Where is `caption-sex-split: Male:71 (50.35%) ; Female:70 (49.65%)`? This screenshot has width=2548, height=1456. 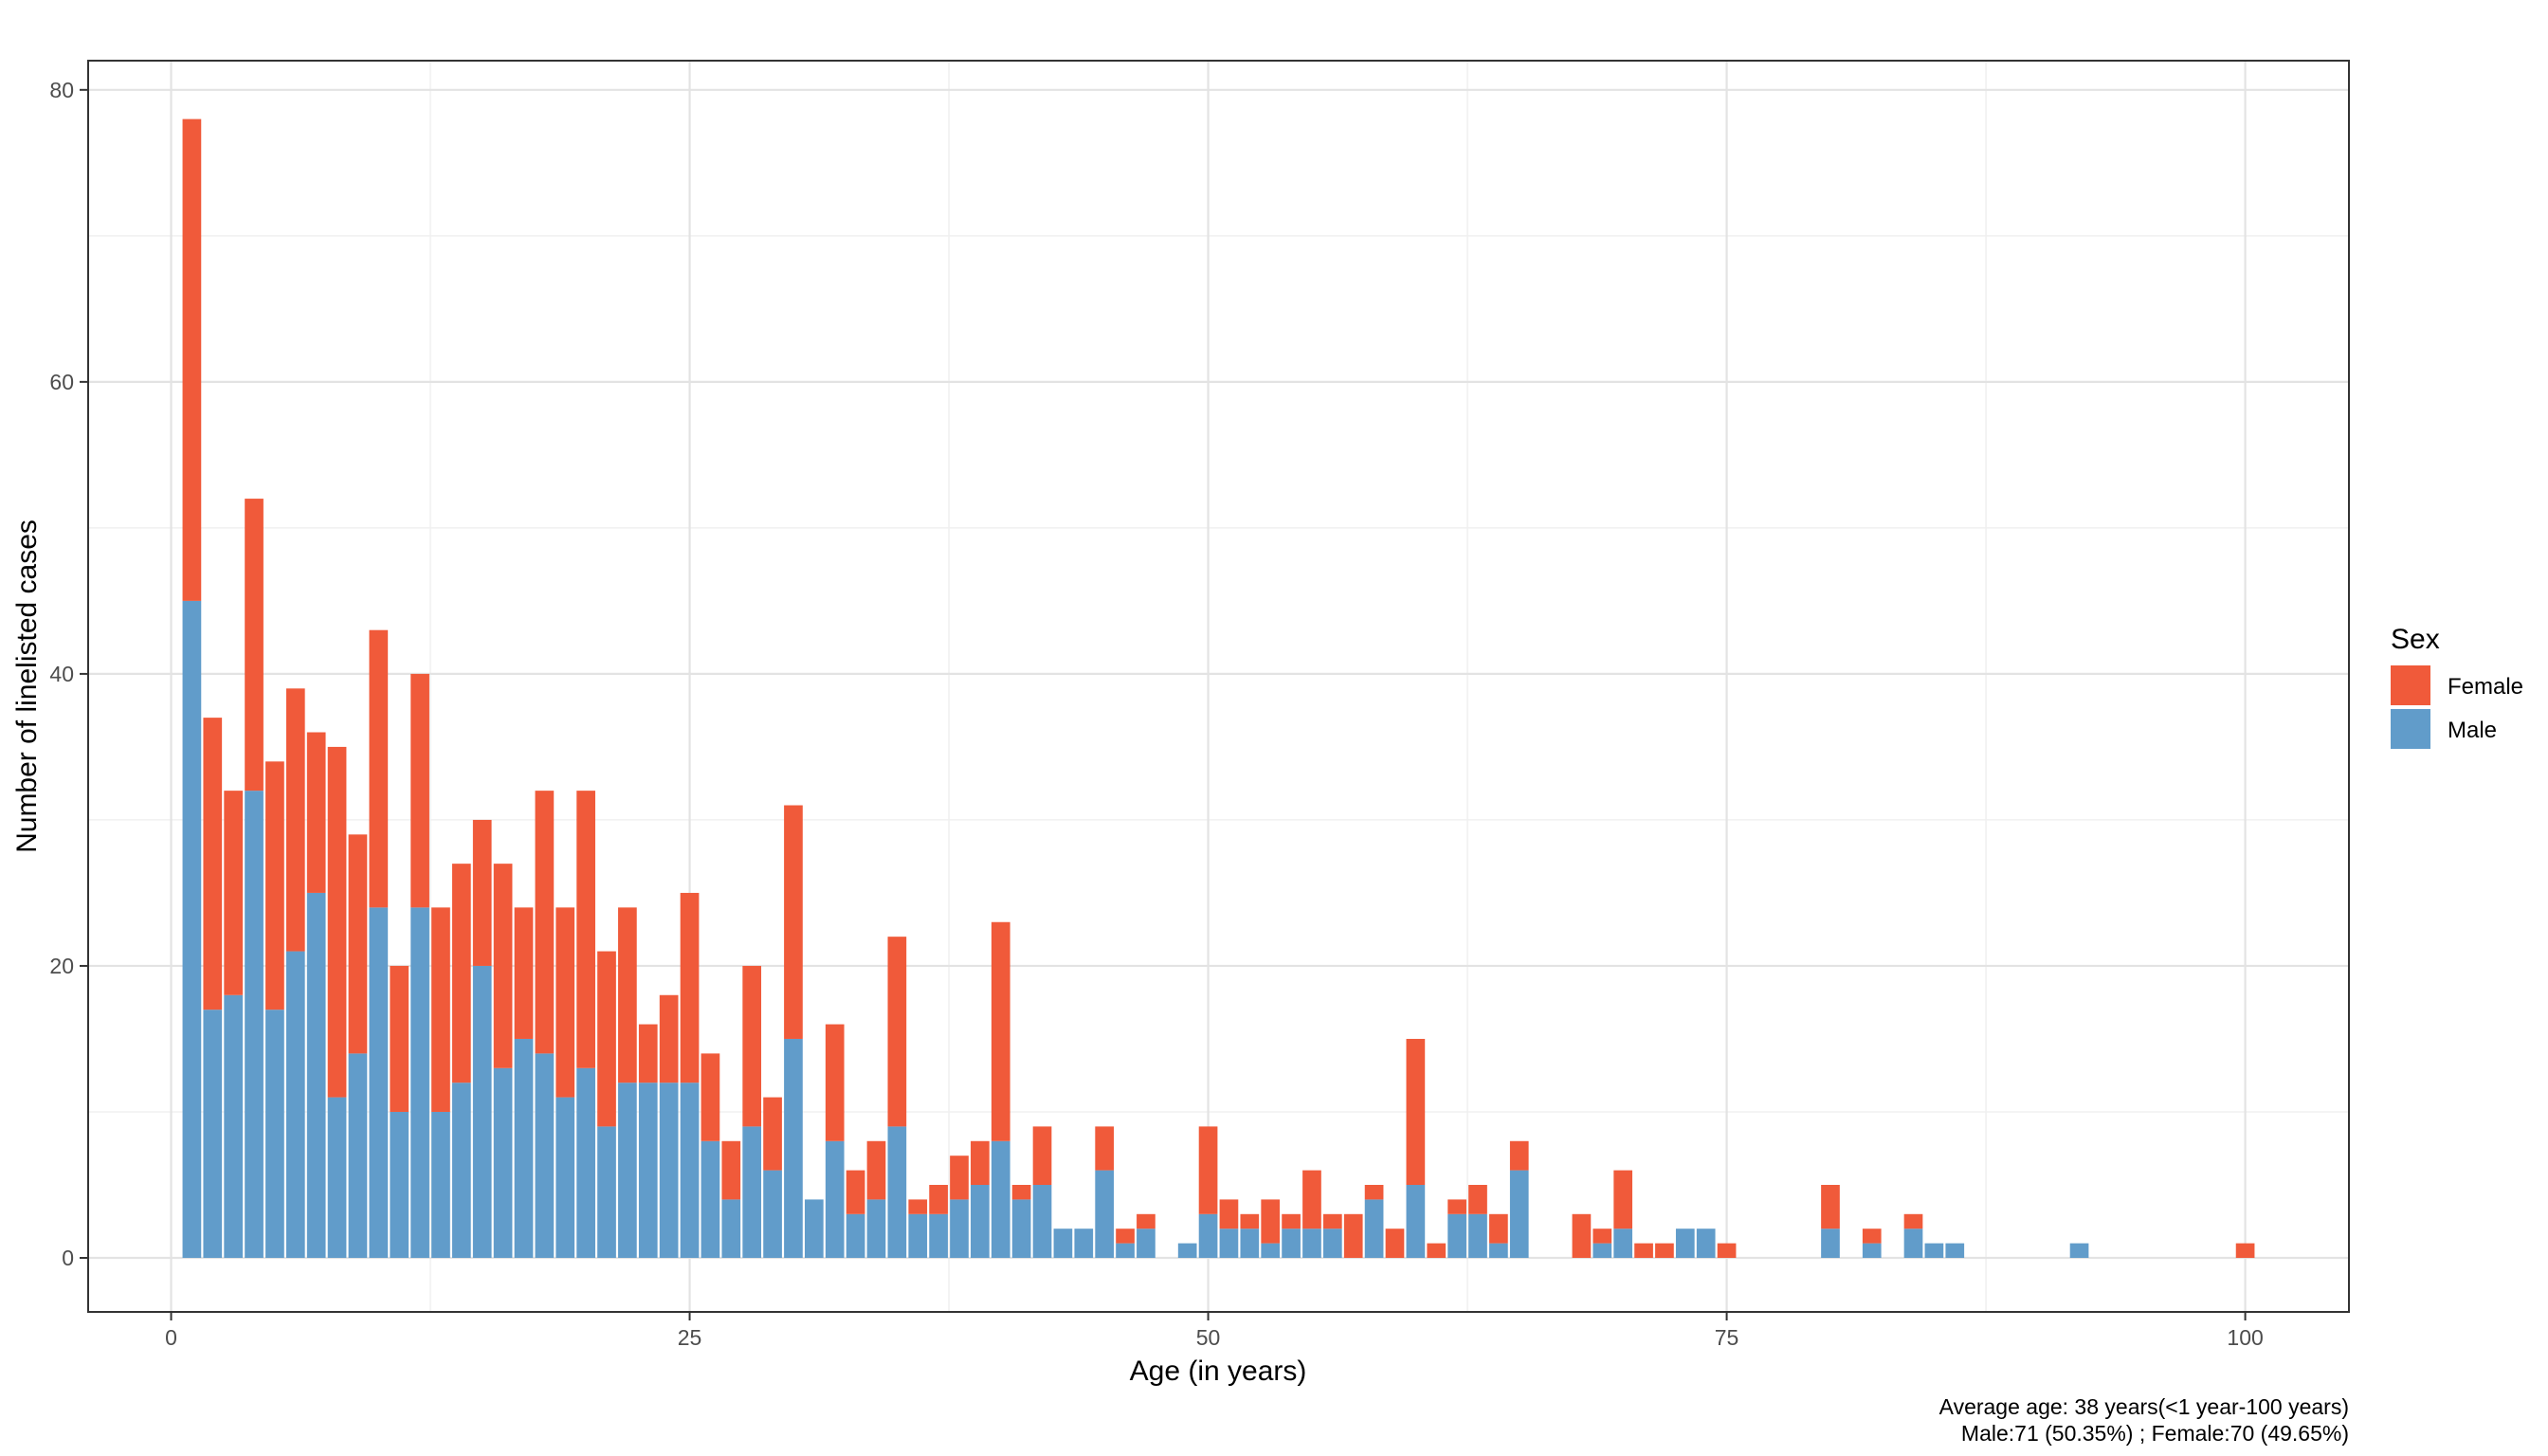 caption-sex-split: Male:71 (50.35%) ; Female:70 (49.65%) is located at coordinates (2155, 1433).